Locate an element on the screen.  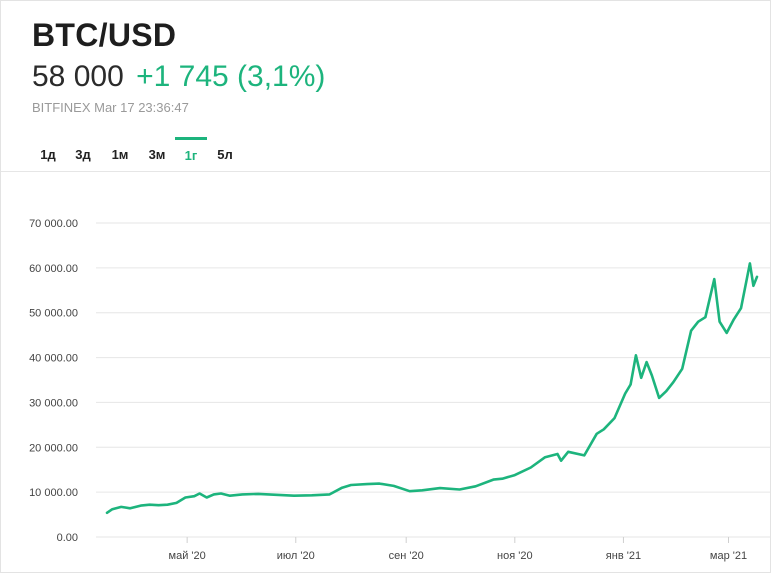
y-tick-label: 0.00 is located at coordinates (67, 538).